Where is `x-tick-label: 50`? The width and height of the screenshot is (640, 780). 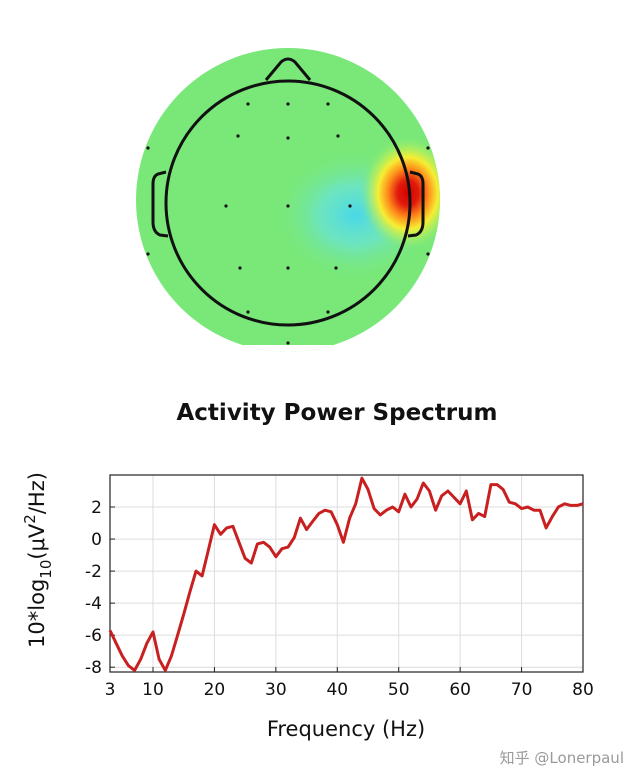 x-tick-label: 50 is located at coordinates (399, 690).